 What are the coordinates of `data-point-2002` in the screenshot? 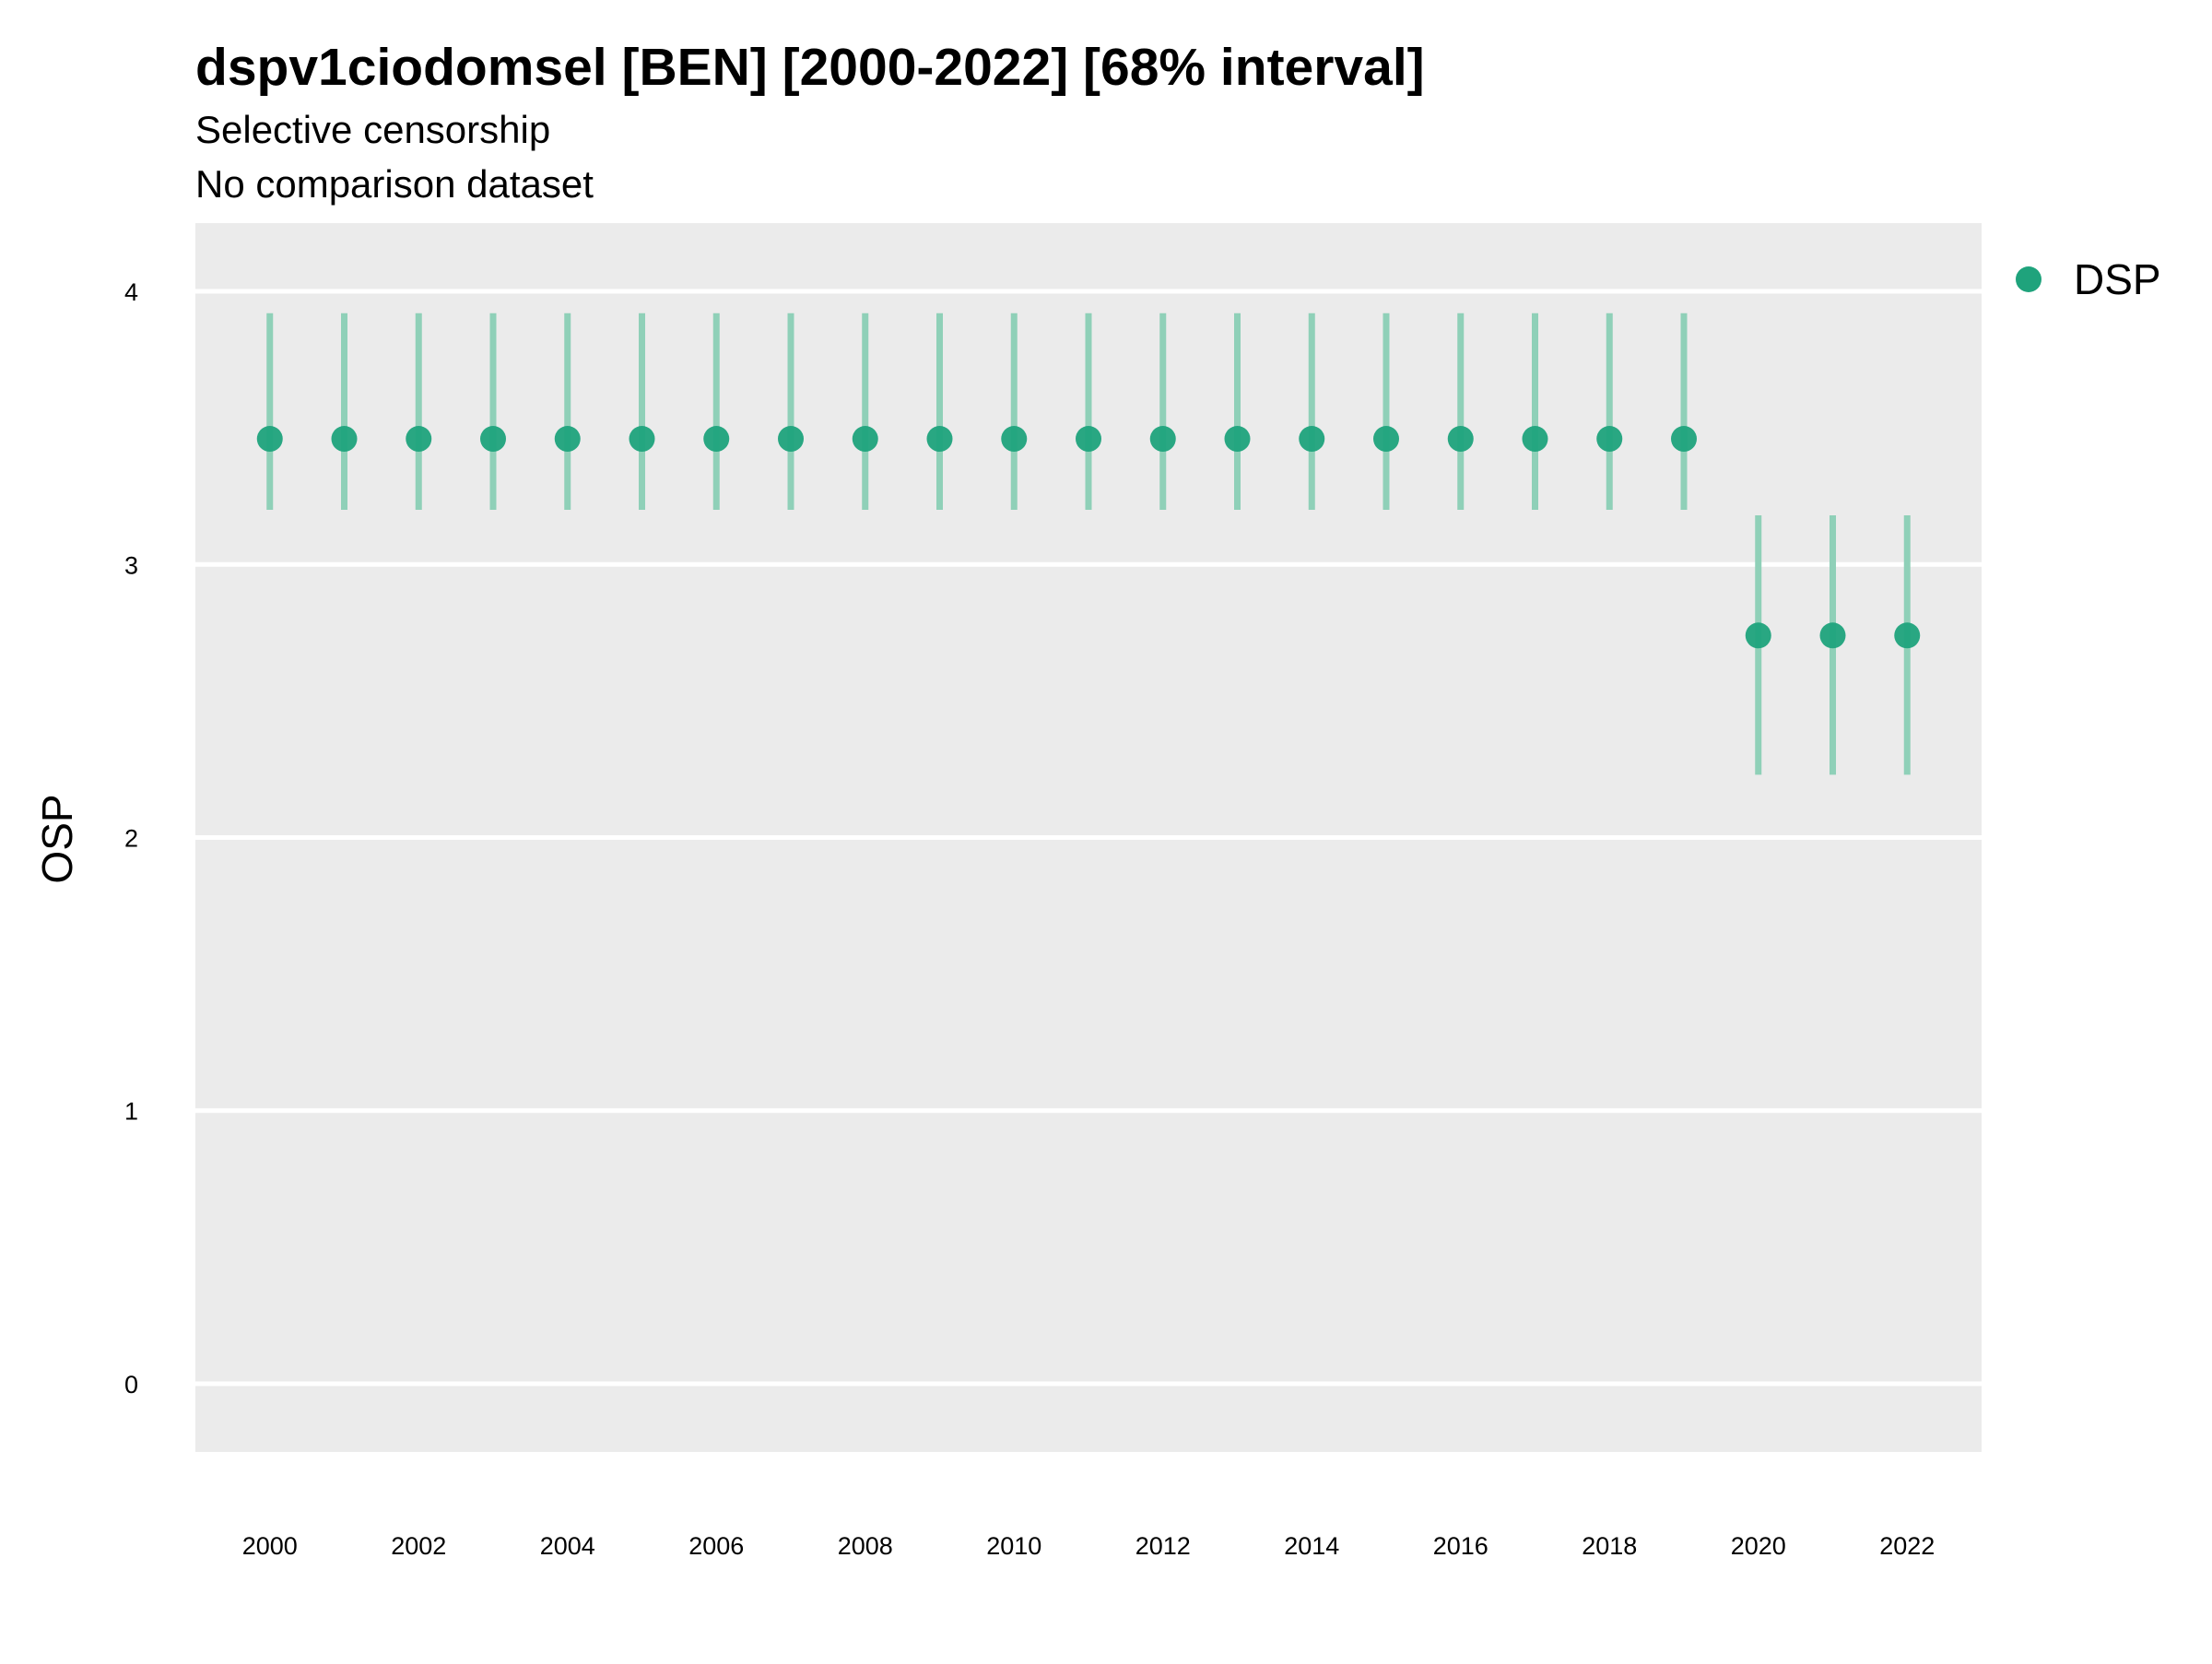 It's located at (419, 439).